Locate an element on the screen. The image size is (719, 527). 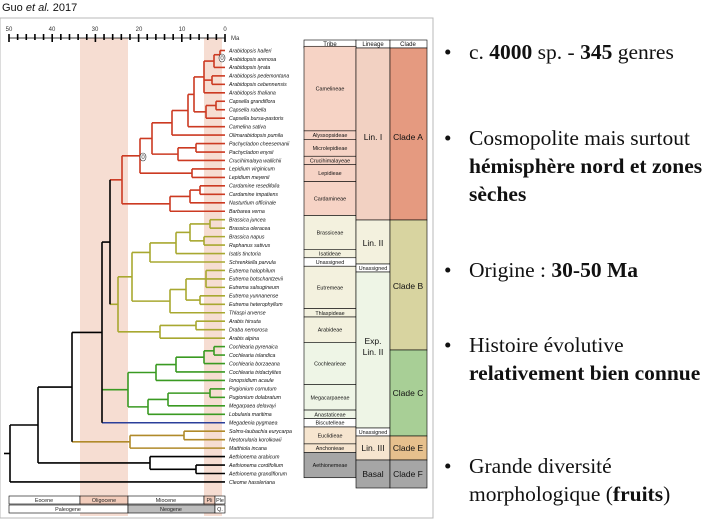
tribe-cell: Unassigned is located at coordinates (330, 263).